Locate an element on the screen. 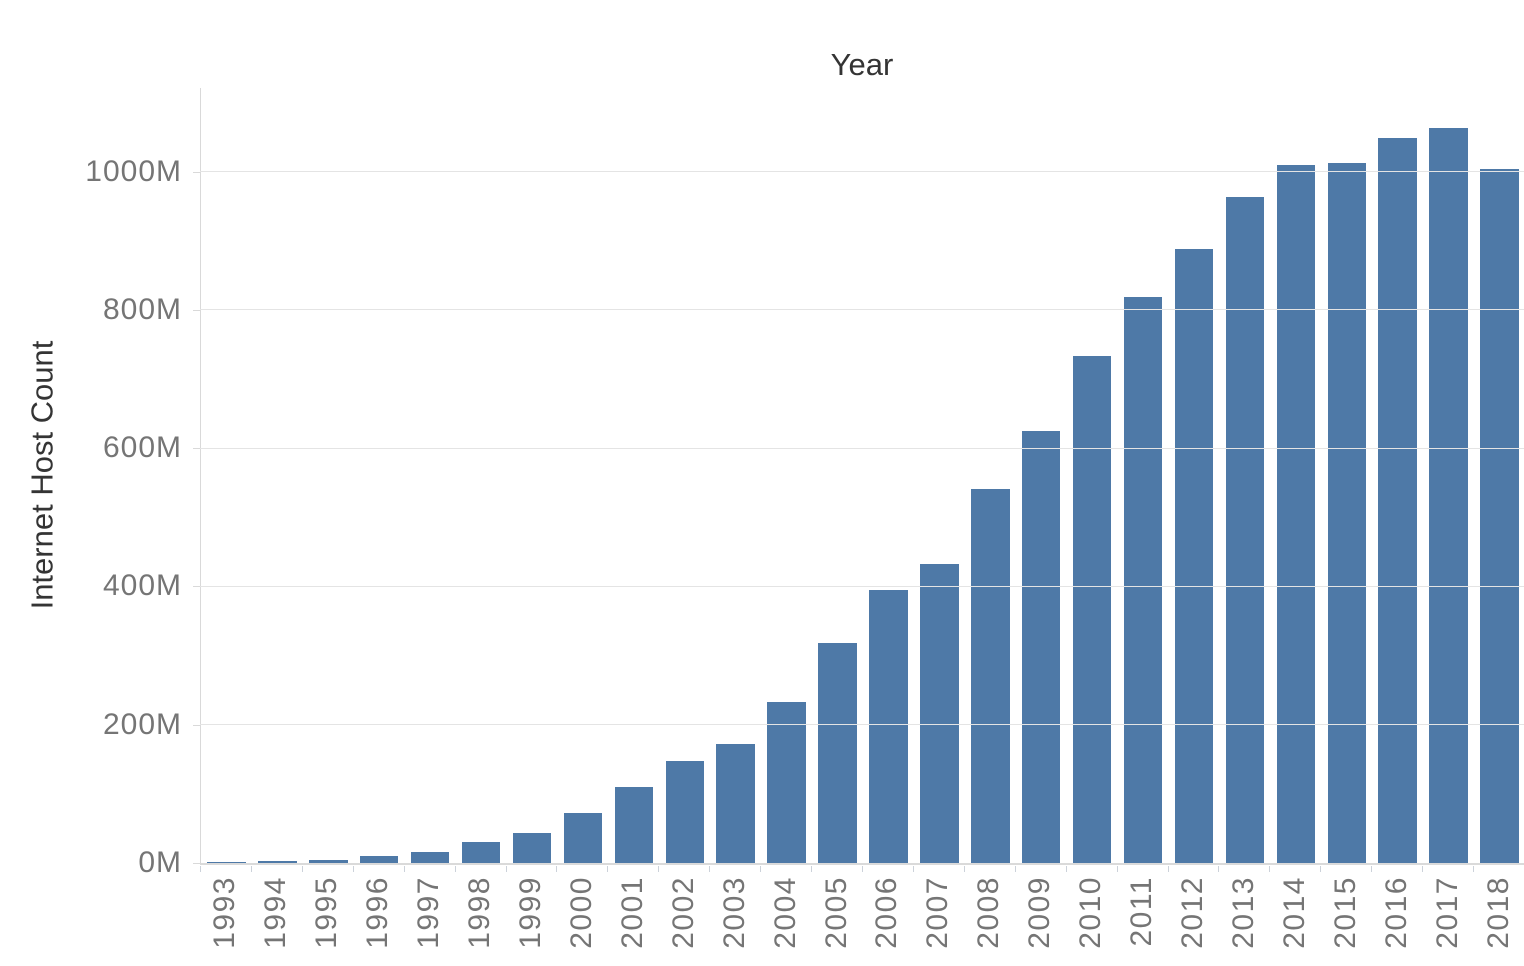  x-tick-label: 2018 is located at coordinates (1498, 912).